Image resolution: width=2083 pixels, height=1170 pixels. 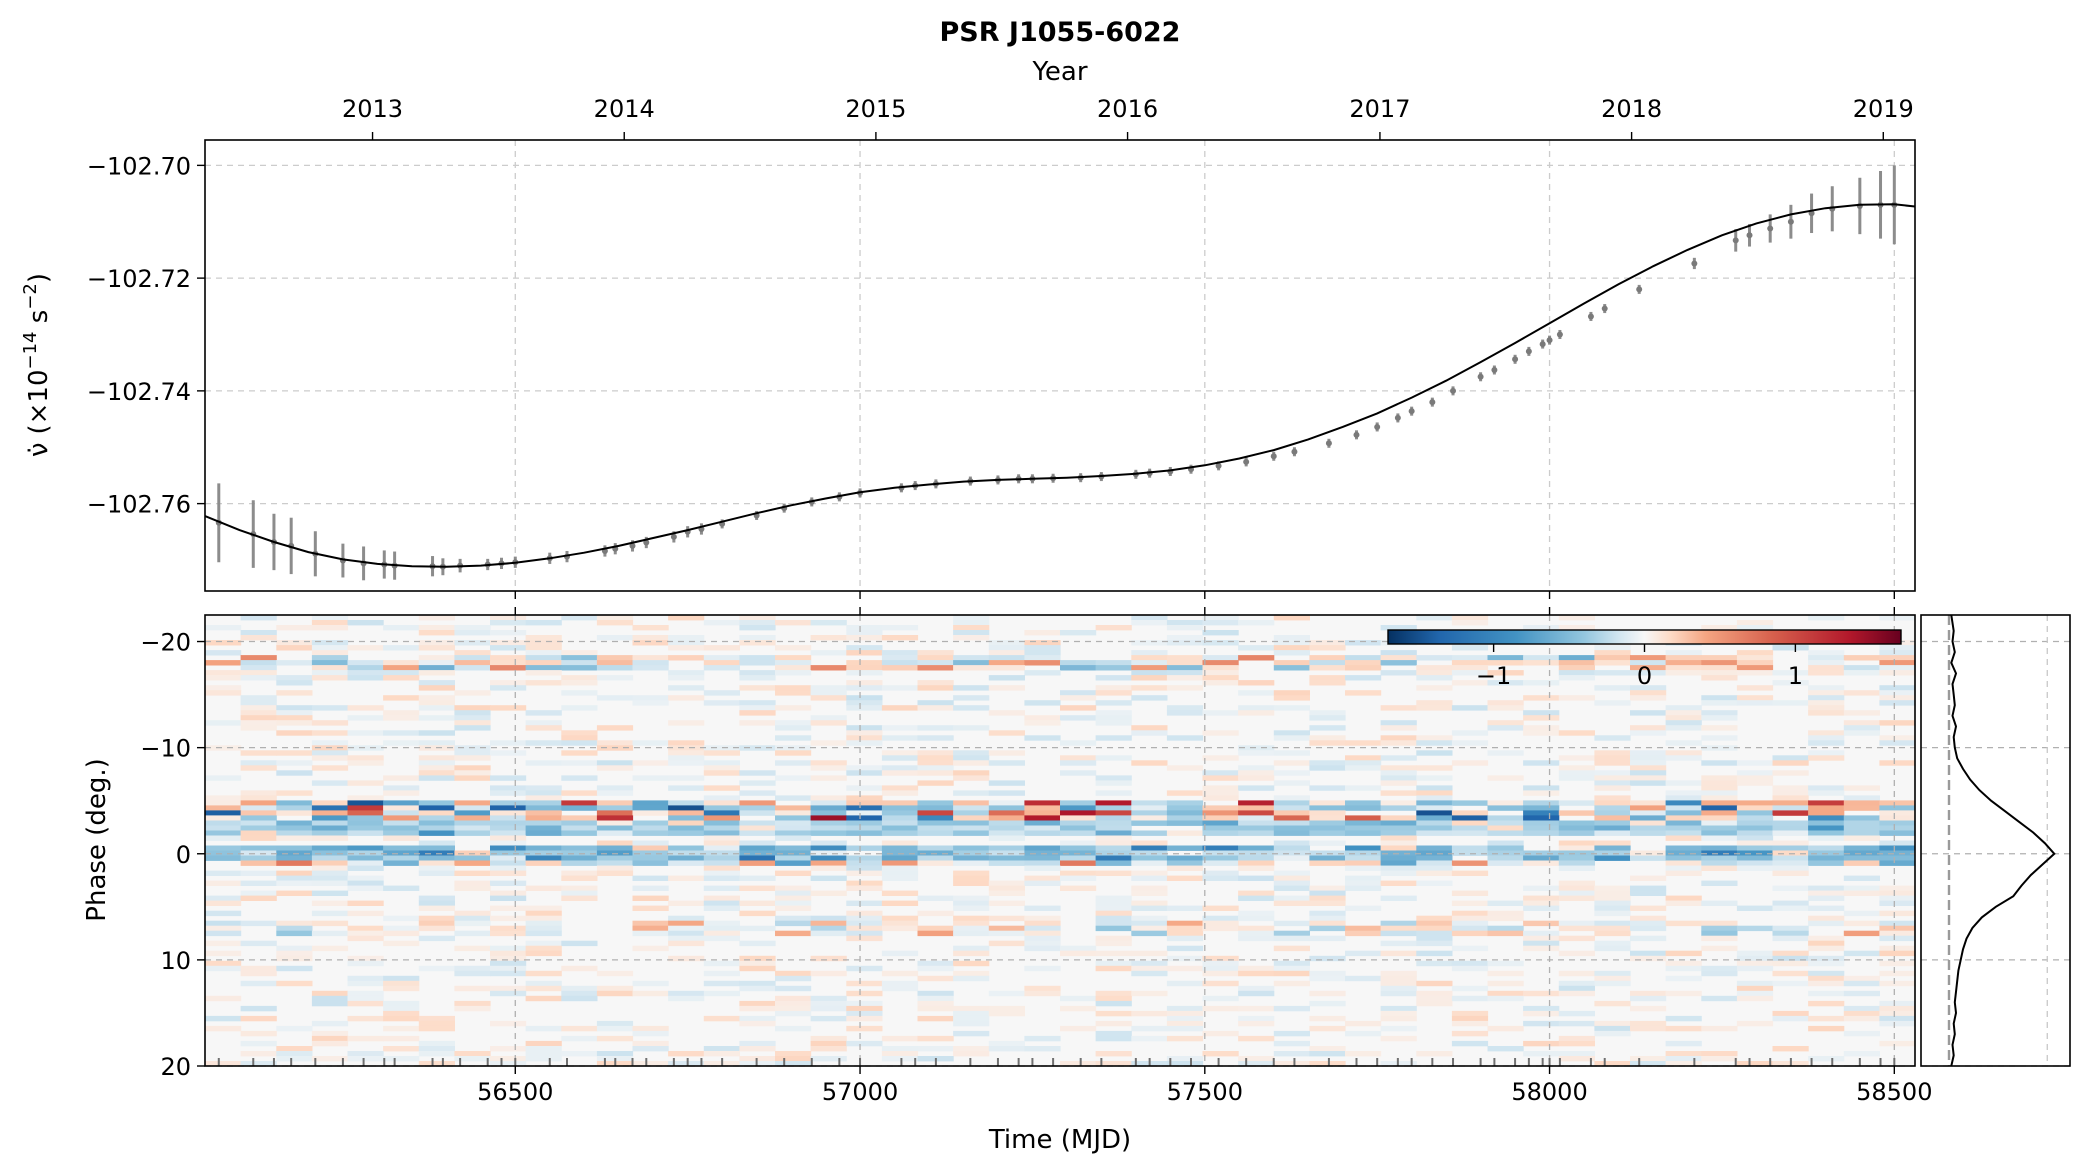 I want to click on nudot-symbol: ν̇, so click(x=39, y=450).